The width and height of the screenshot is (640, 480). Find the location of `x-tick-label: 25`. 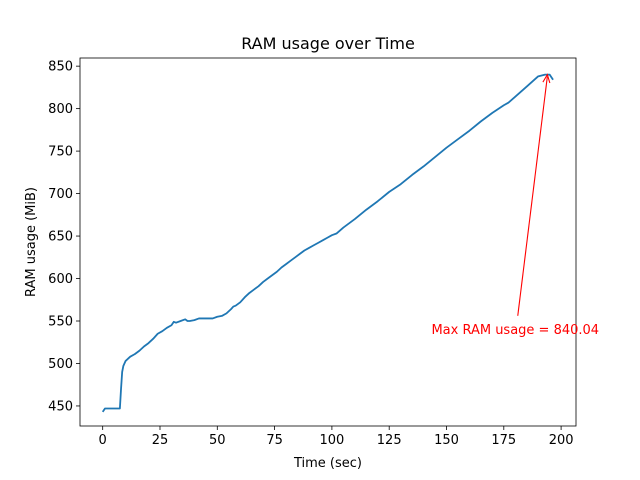

x-tick-label: 25 is located at coordinates (160, 440).